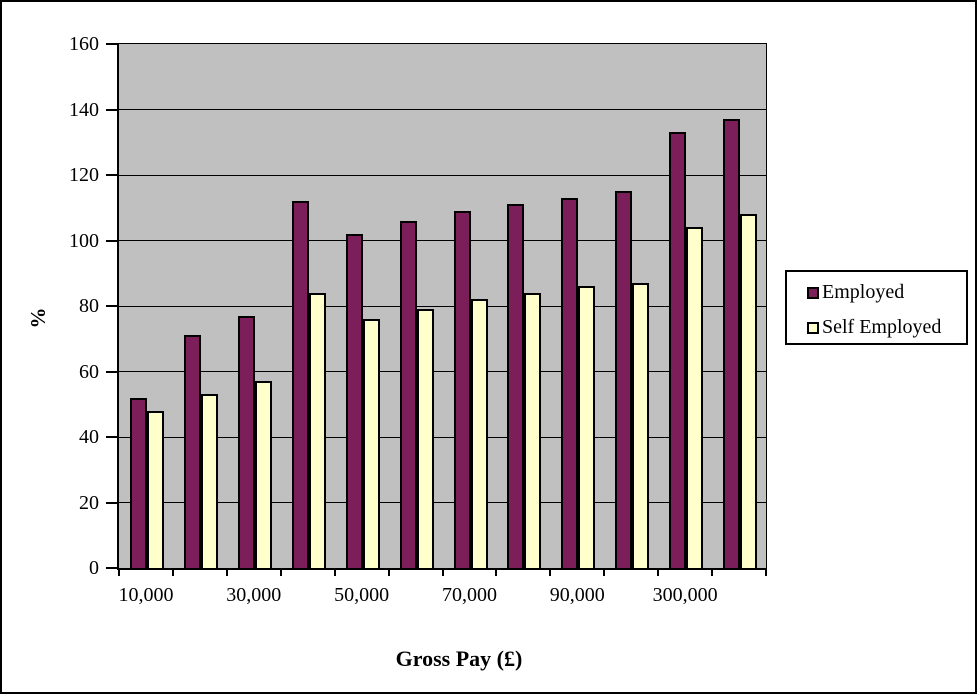  I want to click on y-tick-label: 80, so click(89, 306).